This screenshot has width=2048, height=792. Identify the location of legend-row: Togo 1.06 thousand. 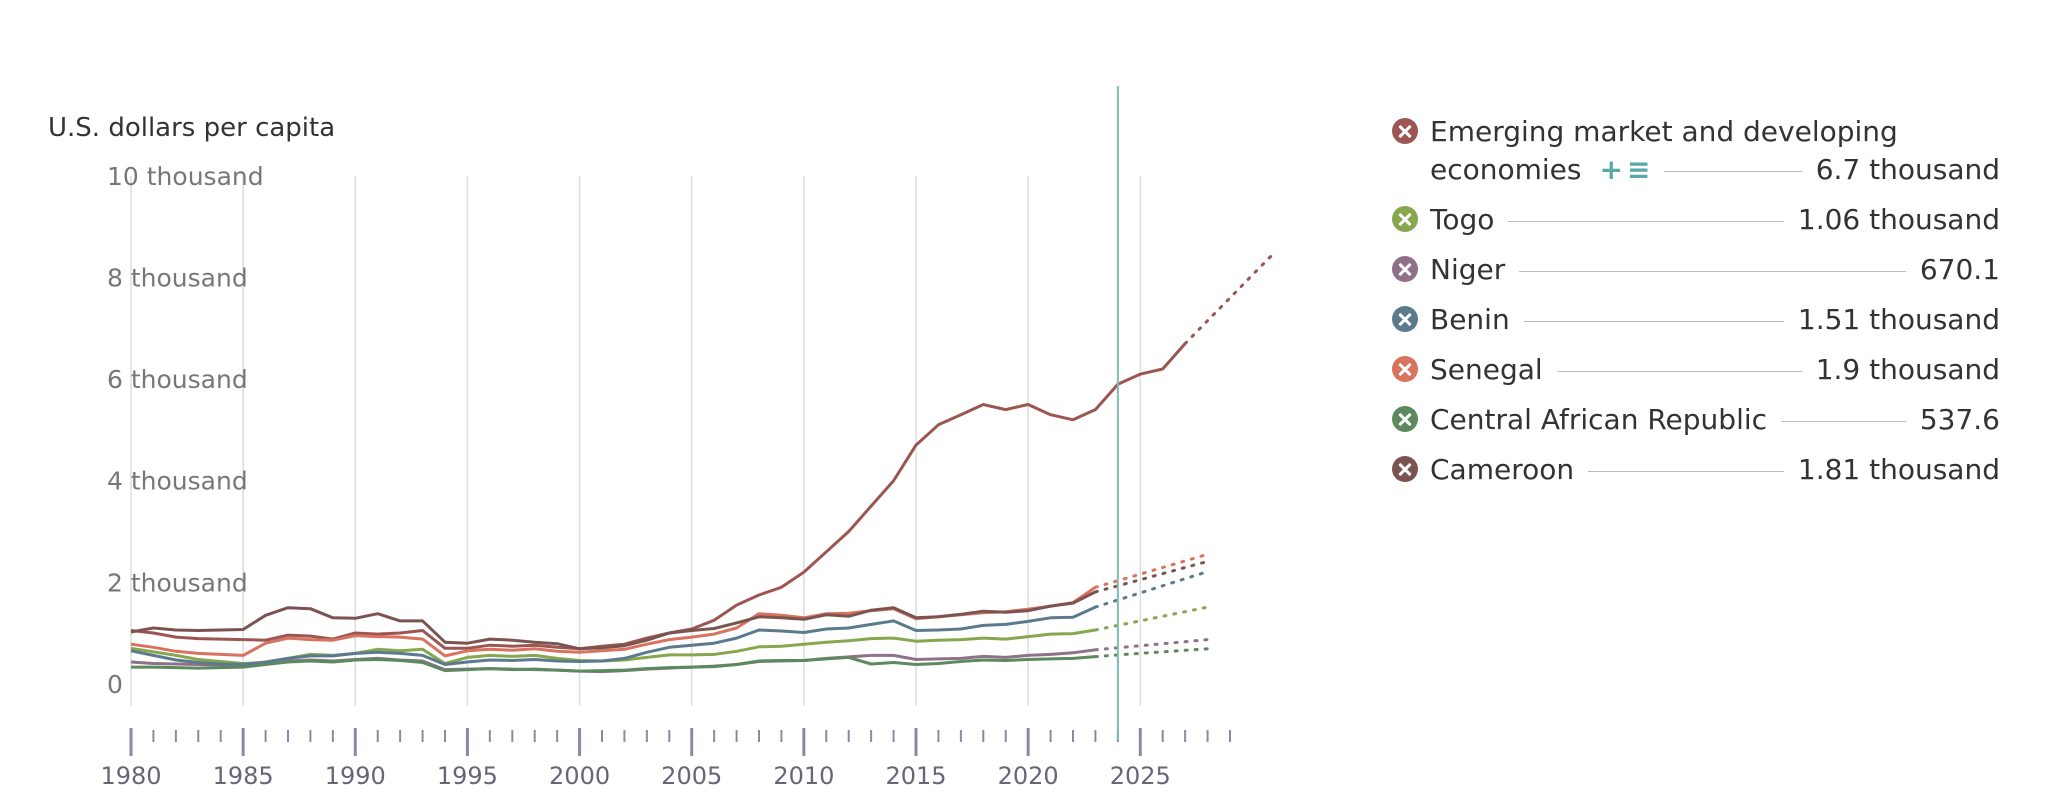
(1696, 219).